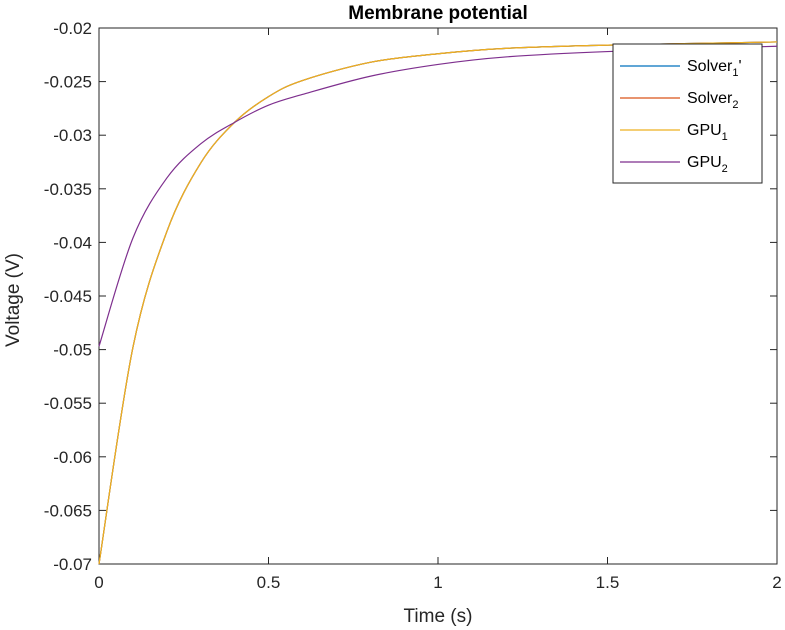 This screenshot has width=785, height=630. Describe the element at coordinates (707, 132) in the screenshot. I see `legend-label-3: GPU1` at that location.